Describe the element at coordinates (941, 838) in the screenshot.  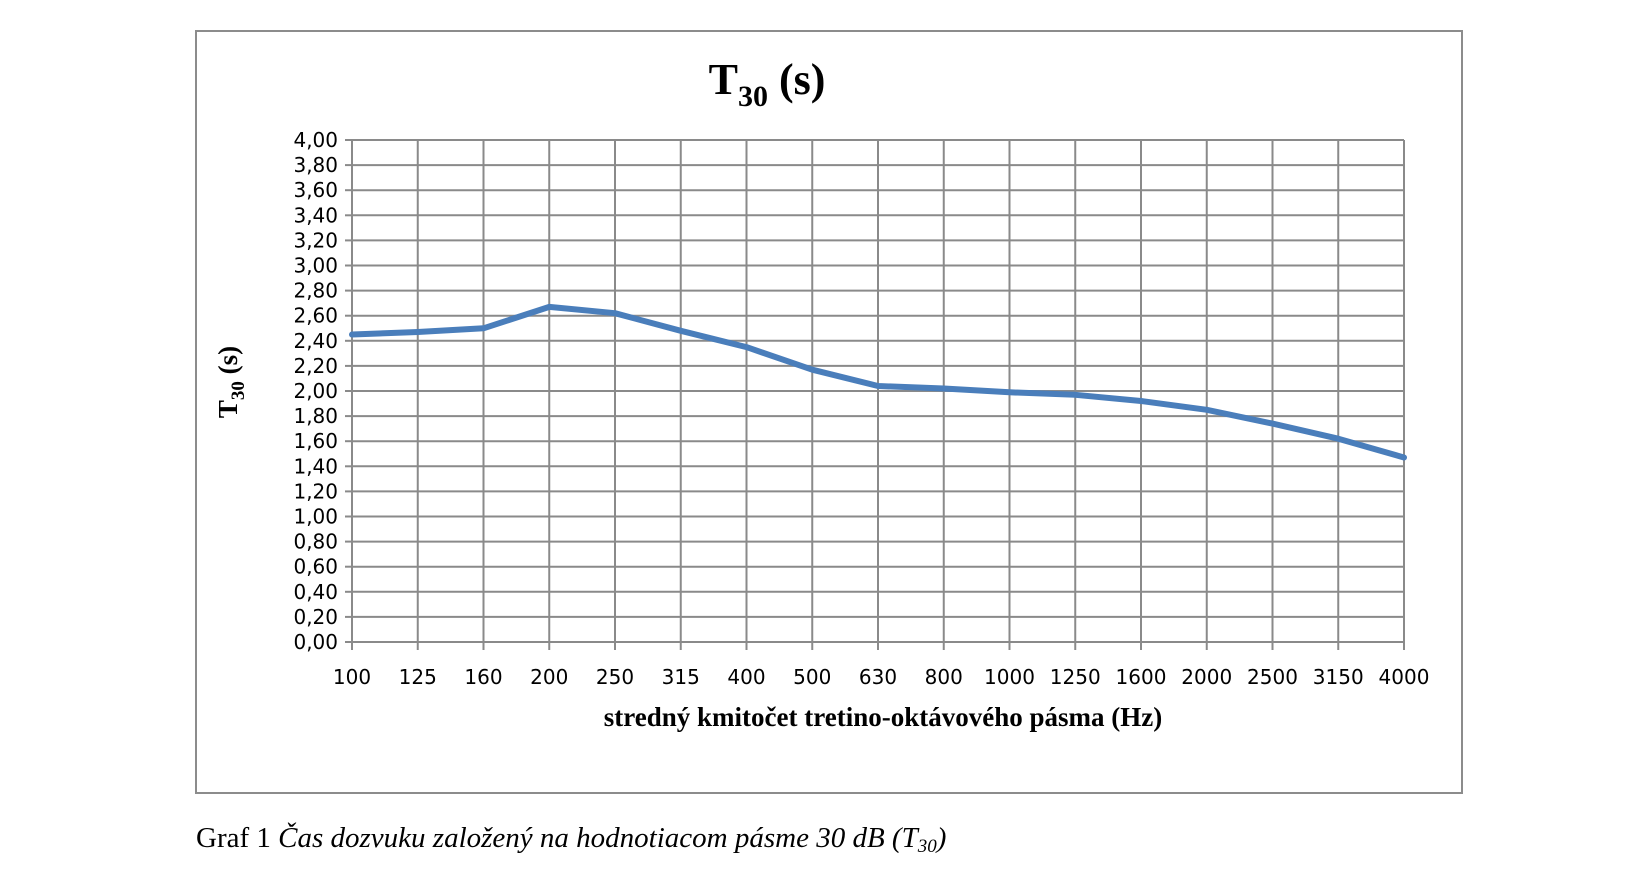
I see `caption-text-suffix: )` at that location.